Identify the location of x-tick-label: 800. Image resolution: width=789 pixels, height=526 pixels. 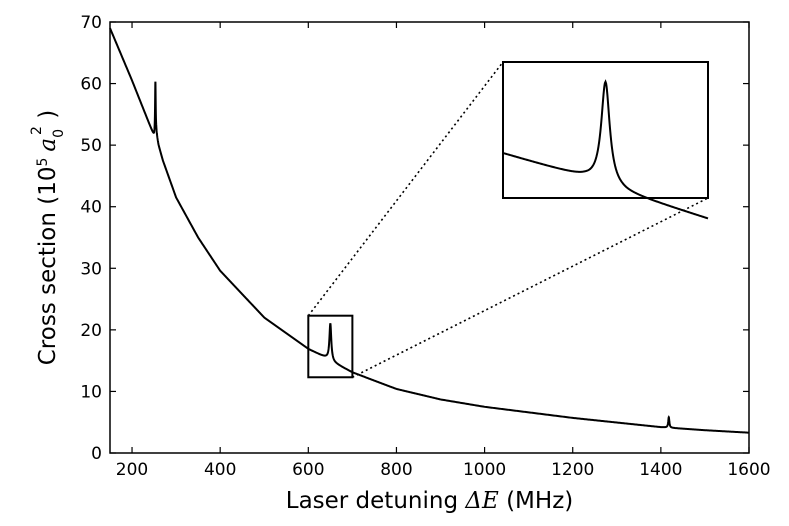
(396, 470).